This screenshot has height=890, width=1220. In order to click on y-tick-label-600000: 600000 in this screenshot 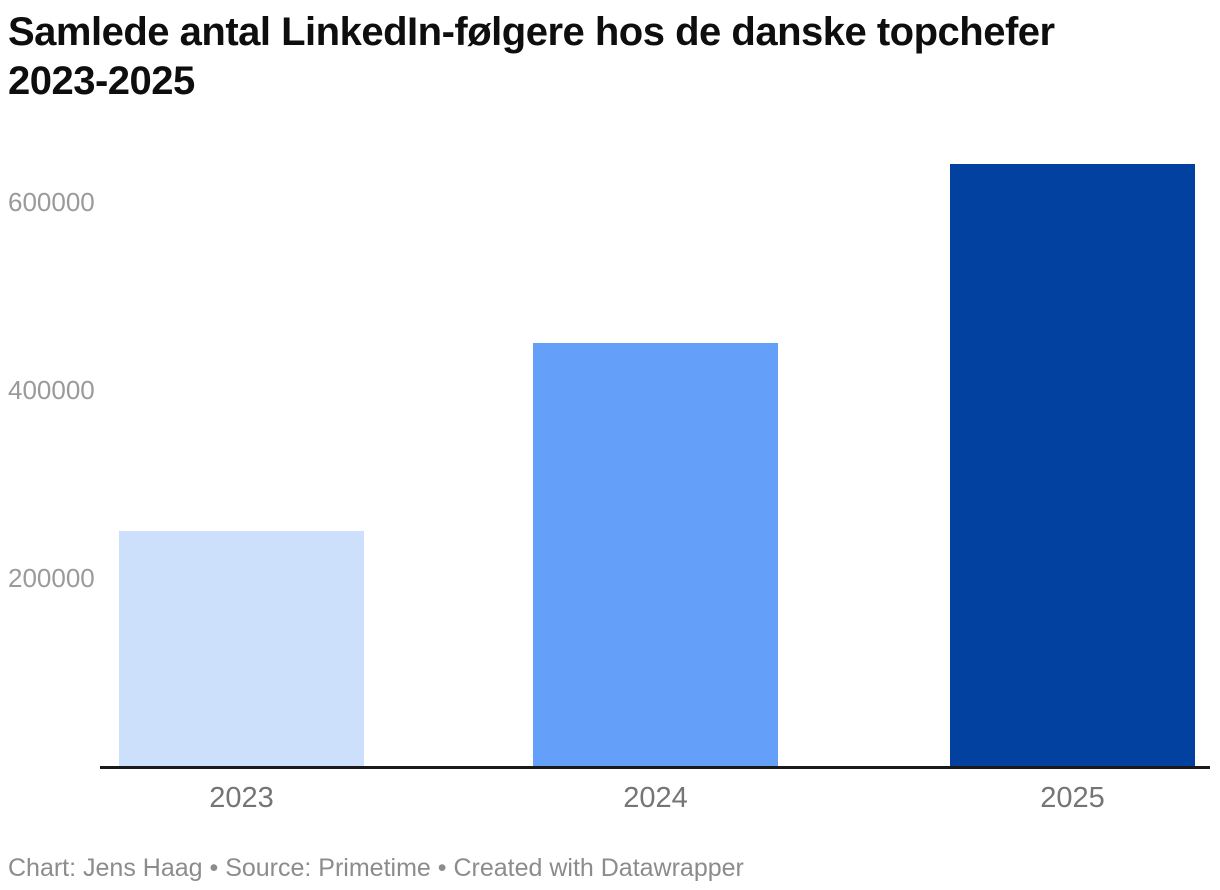, I will do `click(51, 202)`.